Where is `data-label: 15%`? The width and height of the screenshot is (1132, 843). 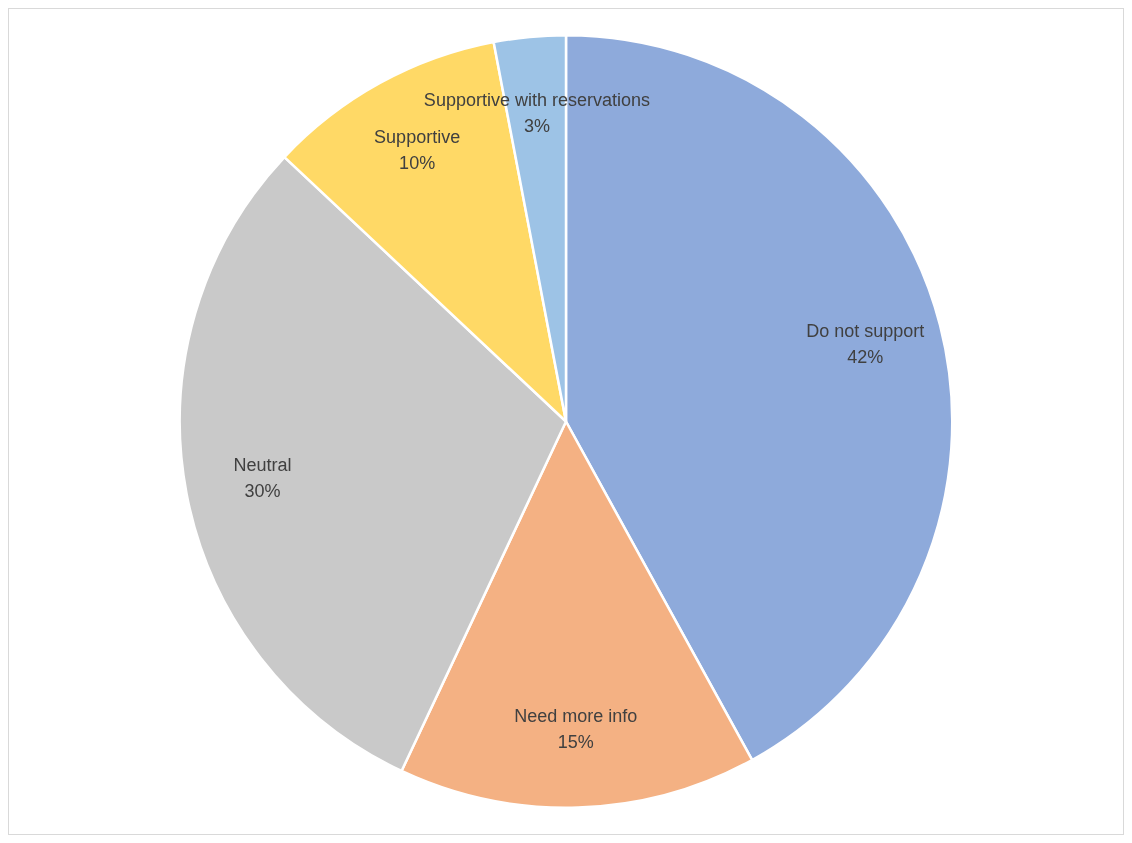
data-label: 15% is located at coordinates (575, 742).